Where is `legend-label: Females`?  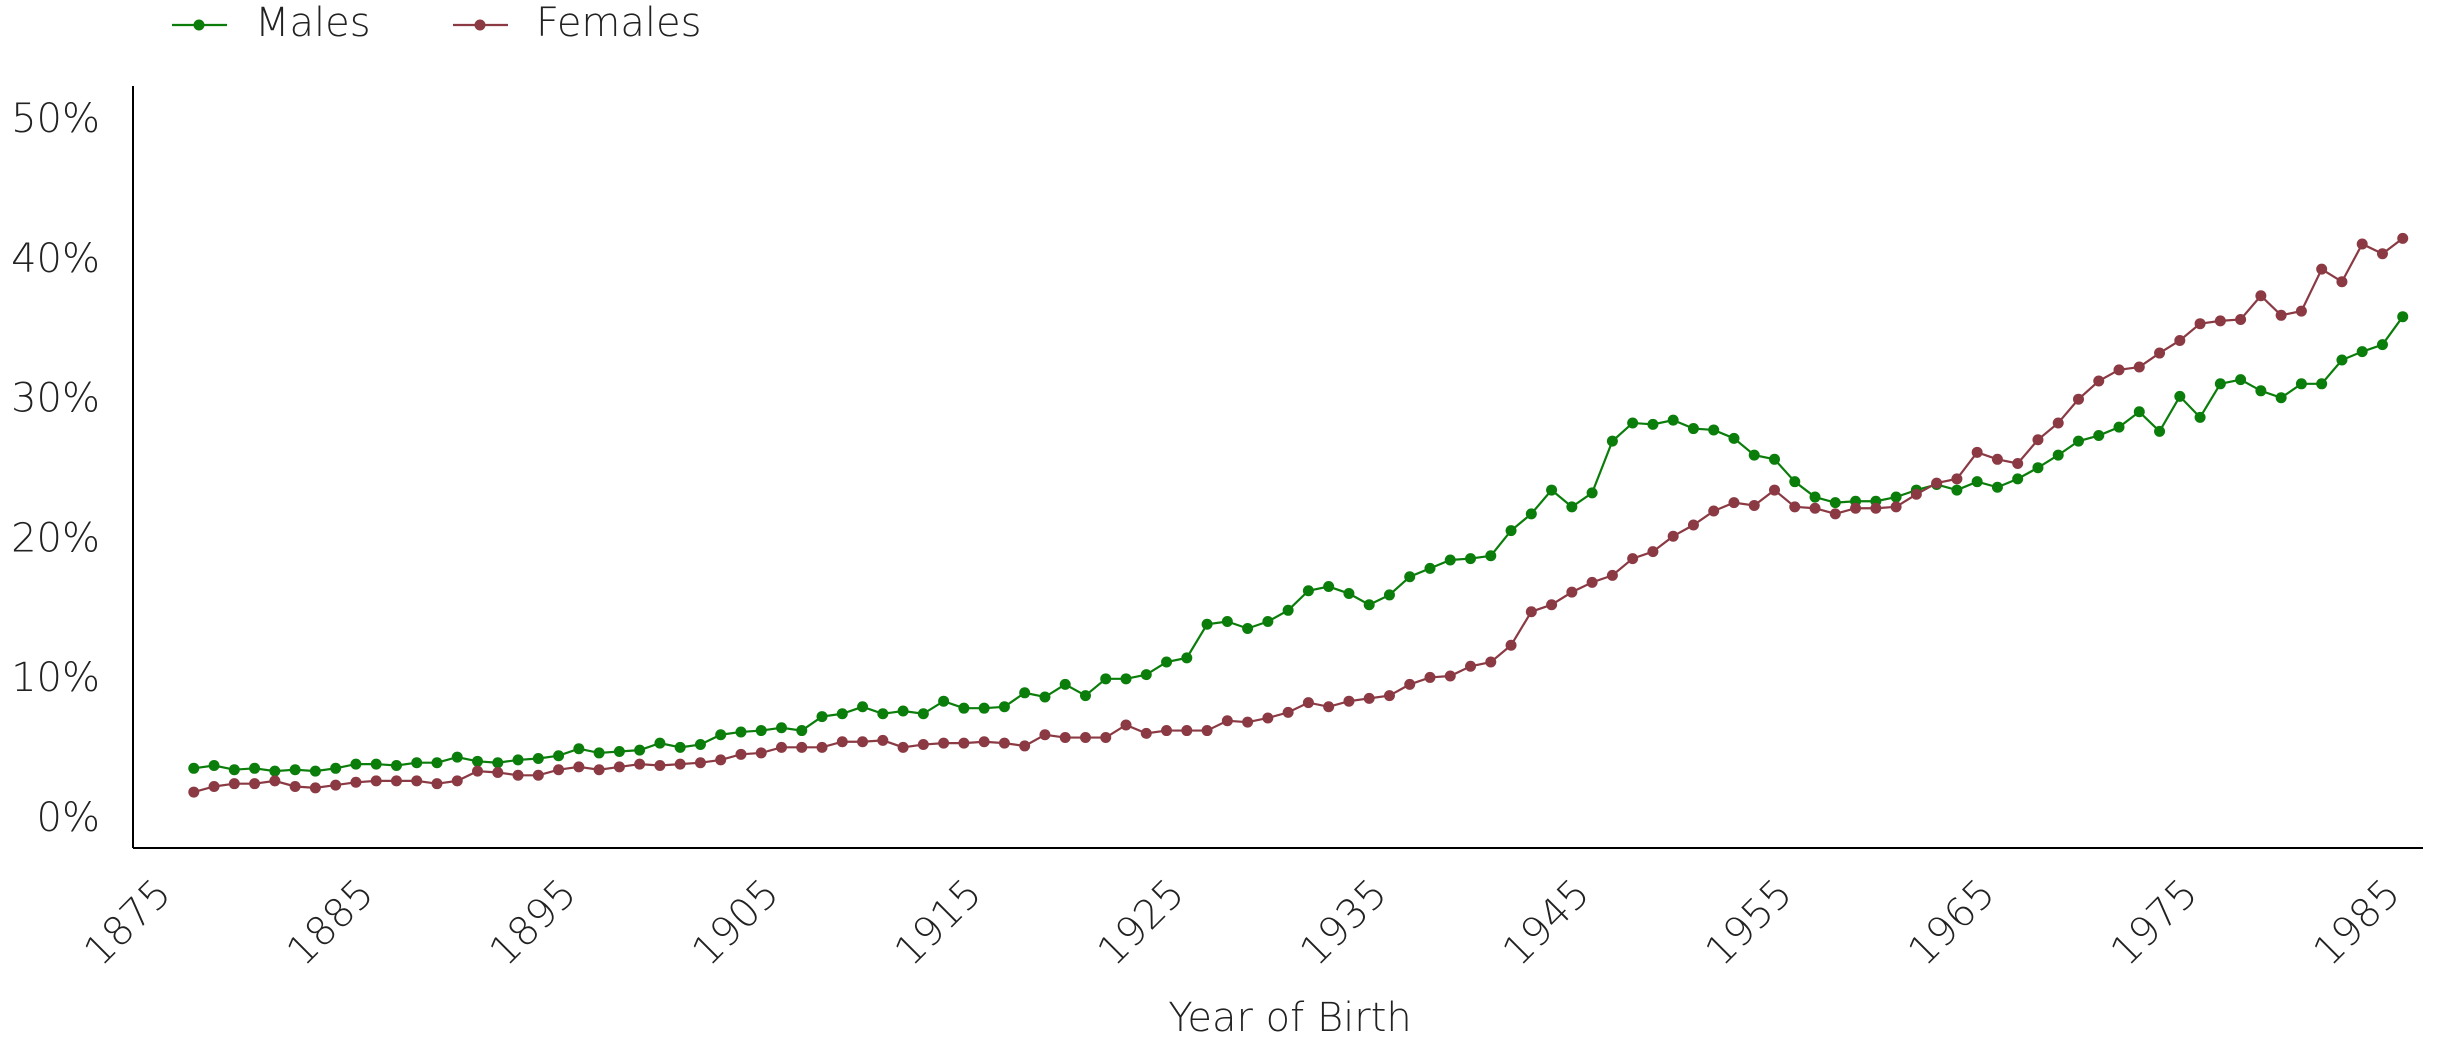
legend-label: Females is located at coordinates (618, 23).